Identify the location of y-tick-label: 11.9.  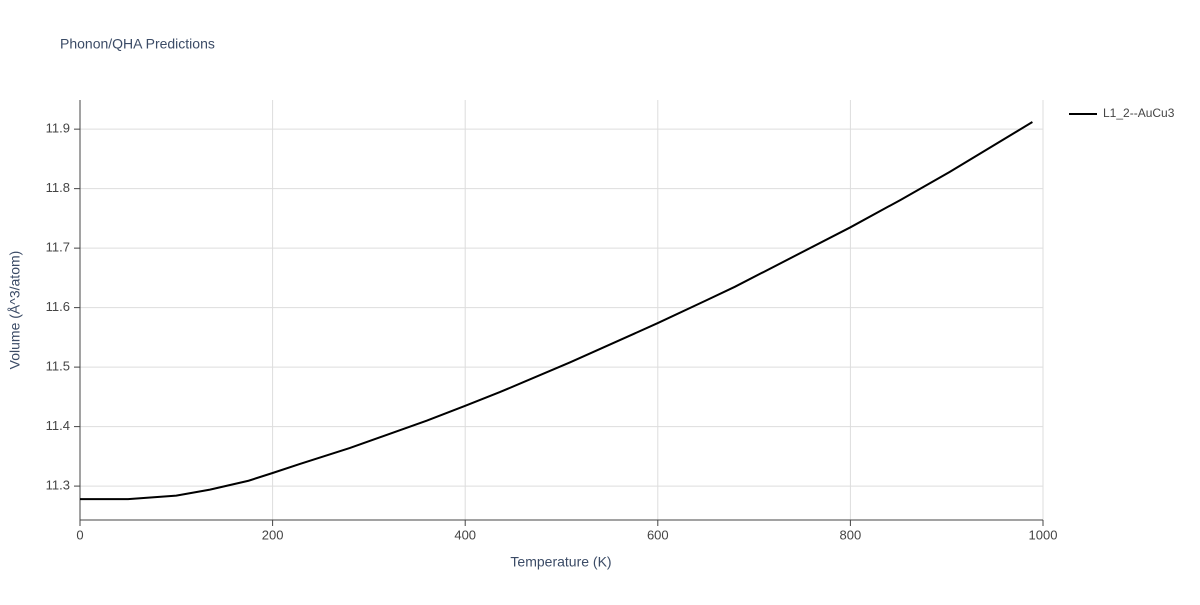
(58, 128).